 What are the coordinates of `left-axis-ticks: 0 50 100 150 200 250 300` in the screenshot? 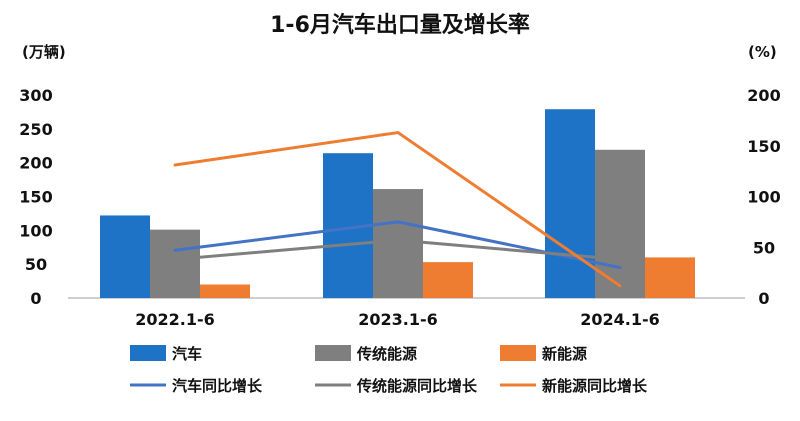 It's located at (35, 197).